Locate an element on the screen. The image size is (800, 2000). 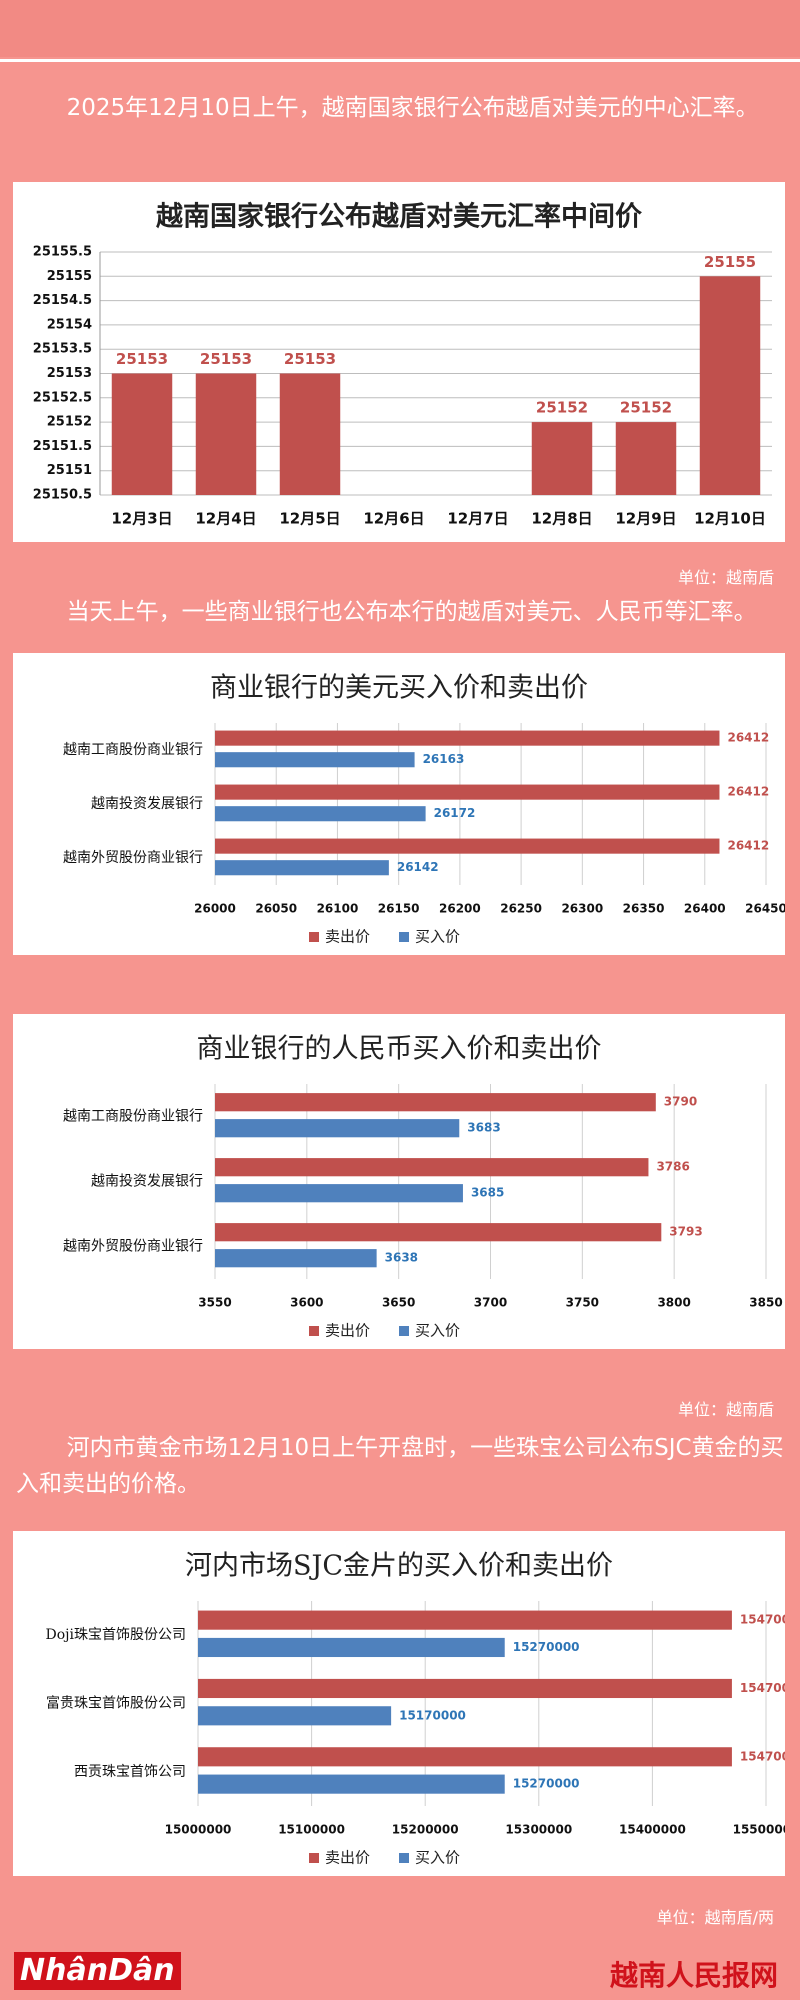
paragraph: 2025年12月10日上午，越南国家银行公布越盾对美元的中心汇率。 is located at coordinates (412, 108).